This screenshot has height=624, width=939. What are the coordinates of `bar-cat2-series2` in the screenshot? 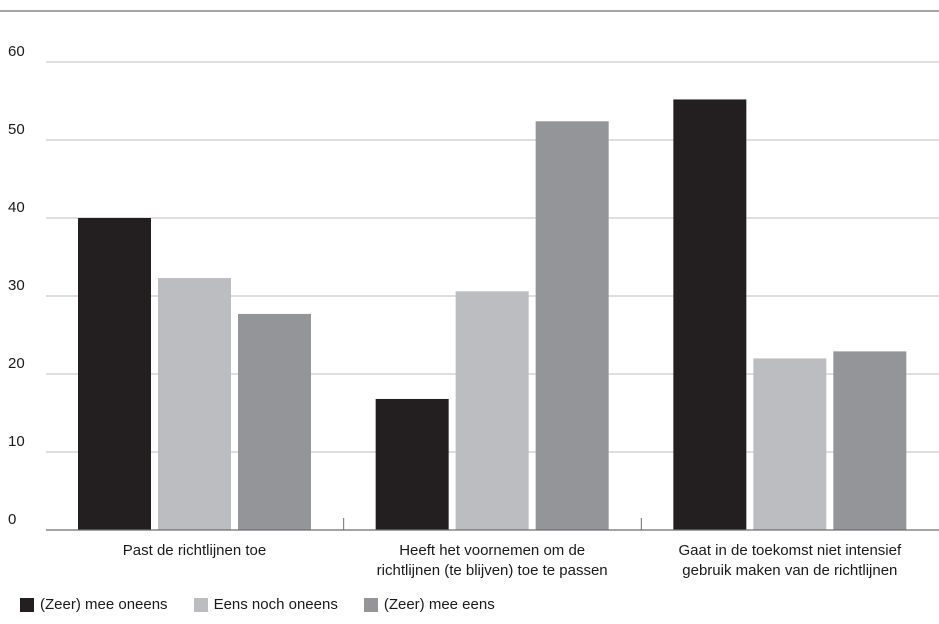 It's located at (492, 410).